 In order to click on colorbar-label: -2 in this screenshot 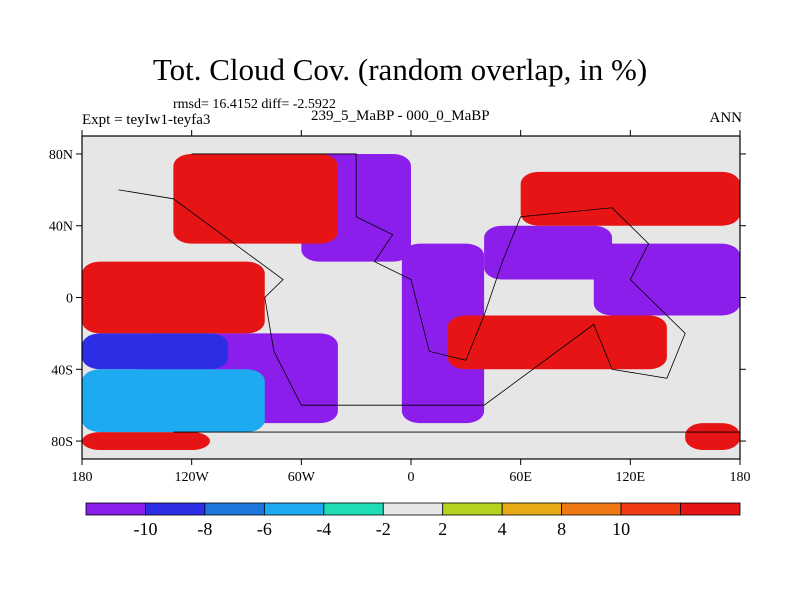, I will do `click(383, 529)`.